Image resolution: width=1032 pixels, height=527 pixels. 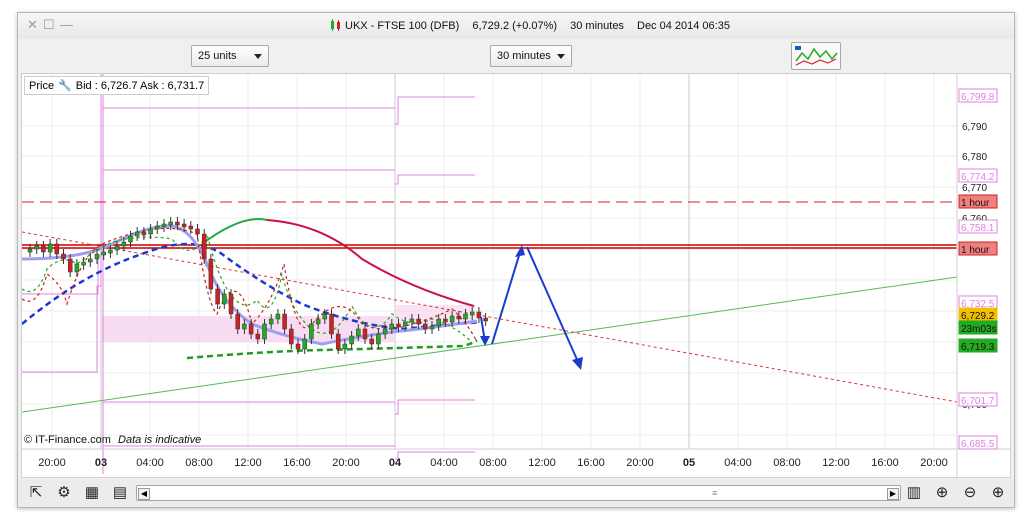 What do you see at coordinates (101, 463) in the screenshot?
I see `x-tick-label: 03` at bounding box center [101, 463].